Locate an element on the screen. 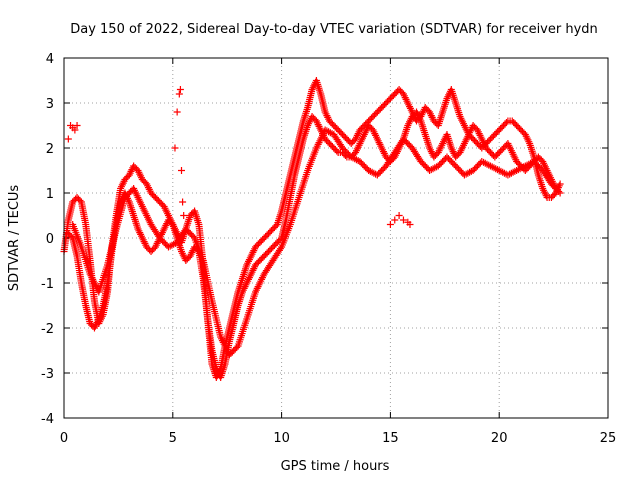 Image resolution: width=640 pixels, height=480 pixels. y-tick-label: 1 is located at coordinates (50, 194).